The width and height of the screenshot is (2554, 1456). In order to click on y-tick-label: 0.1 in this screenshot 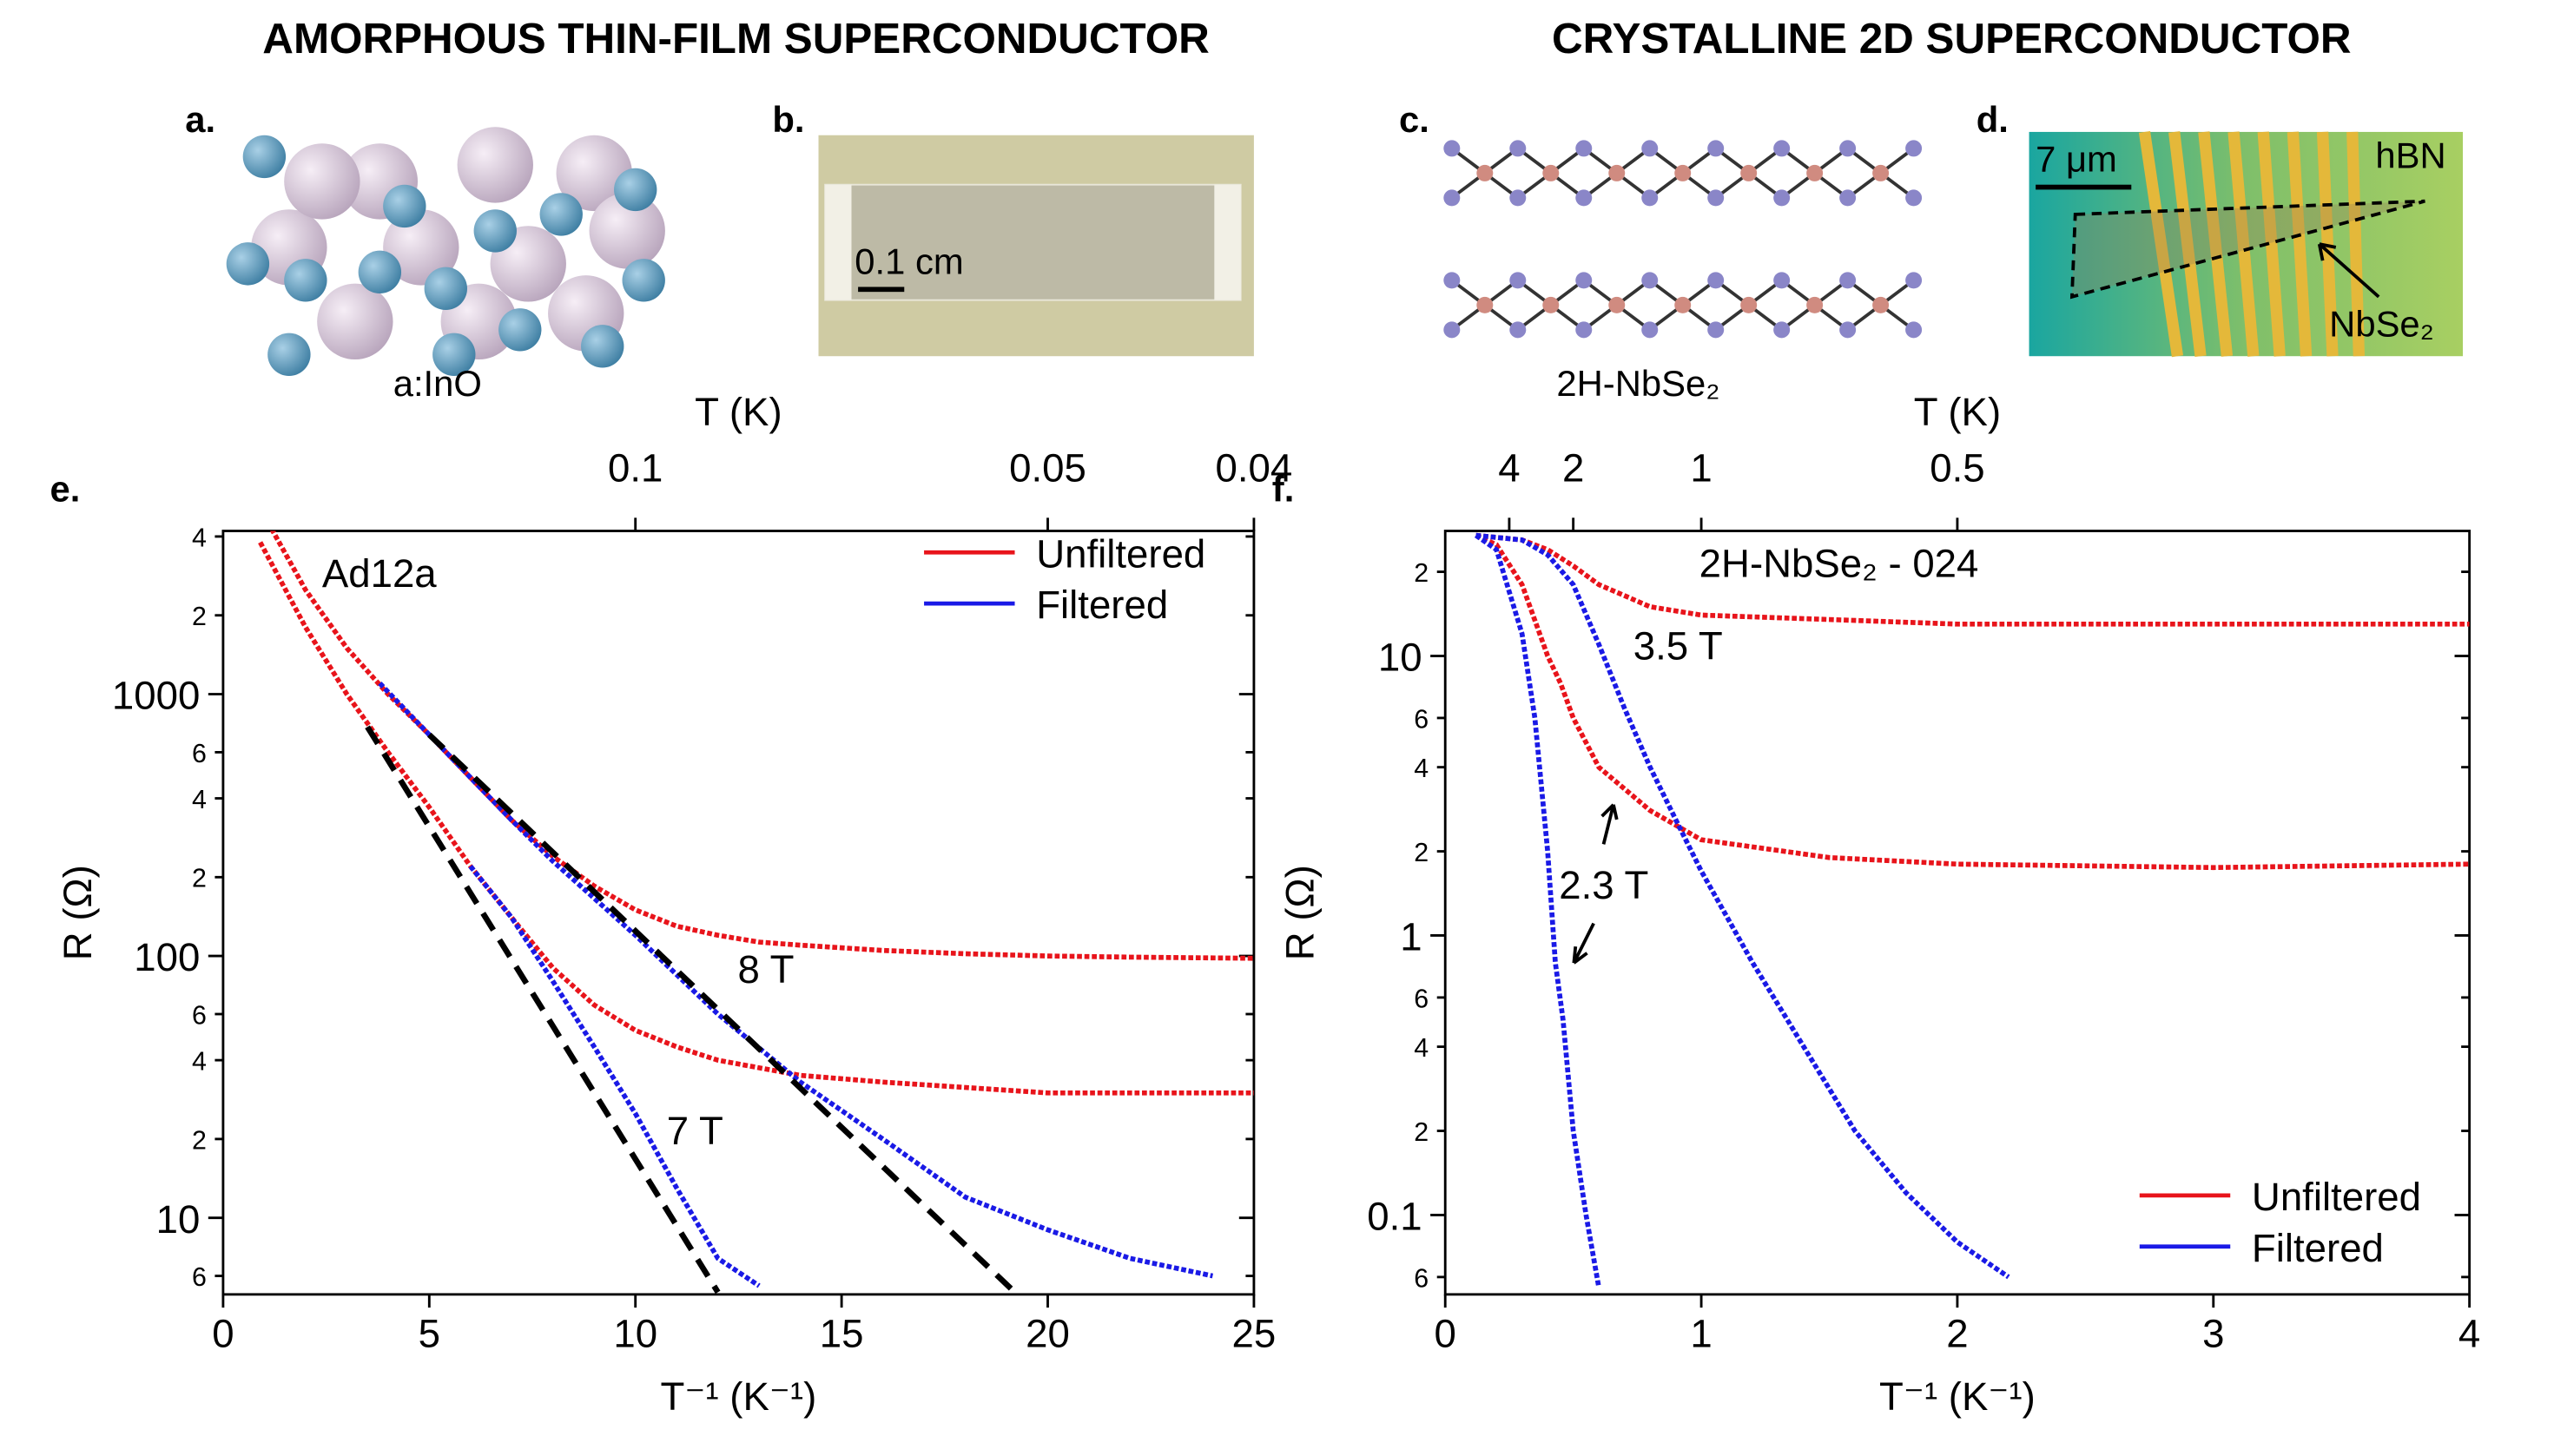, I will do `click(1394, 1217)`.